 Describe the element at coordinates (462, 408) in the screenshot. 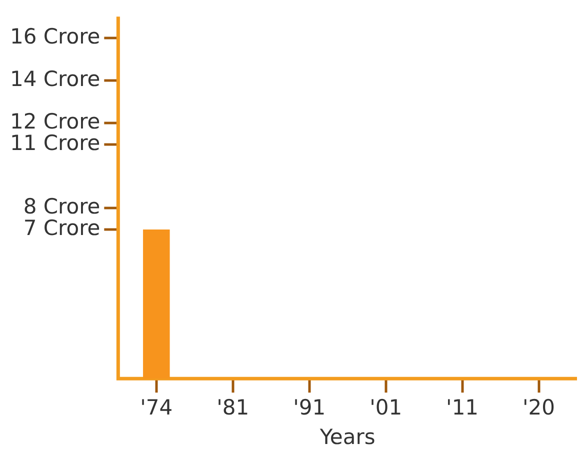

I see `x-tick-label: '11` at that location.